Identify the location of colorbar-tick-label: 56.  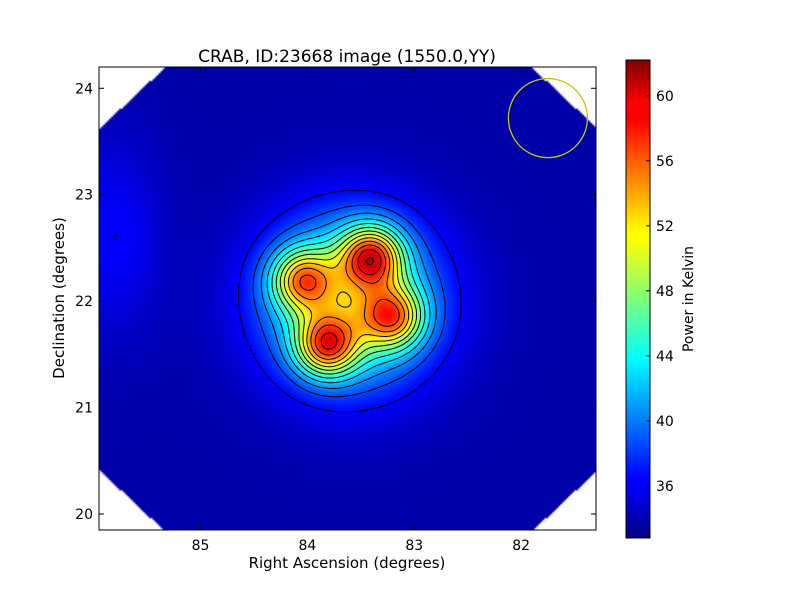
(665, 162).